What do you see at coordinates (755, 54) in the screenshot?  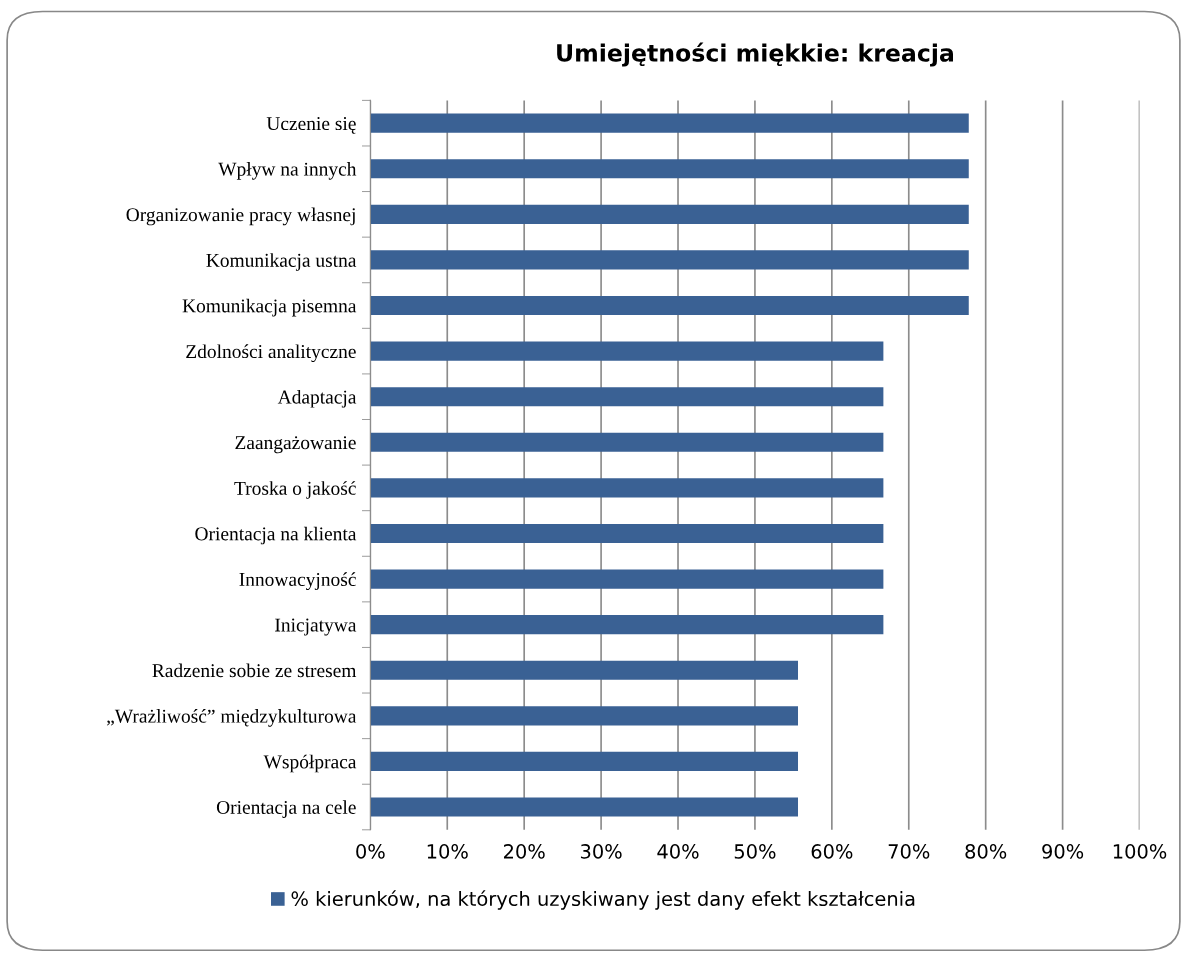 I see `chart-title: Umiejętności miękkie: kreacja` at bounding box center [755, 54].